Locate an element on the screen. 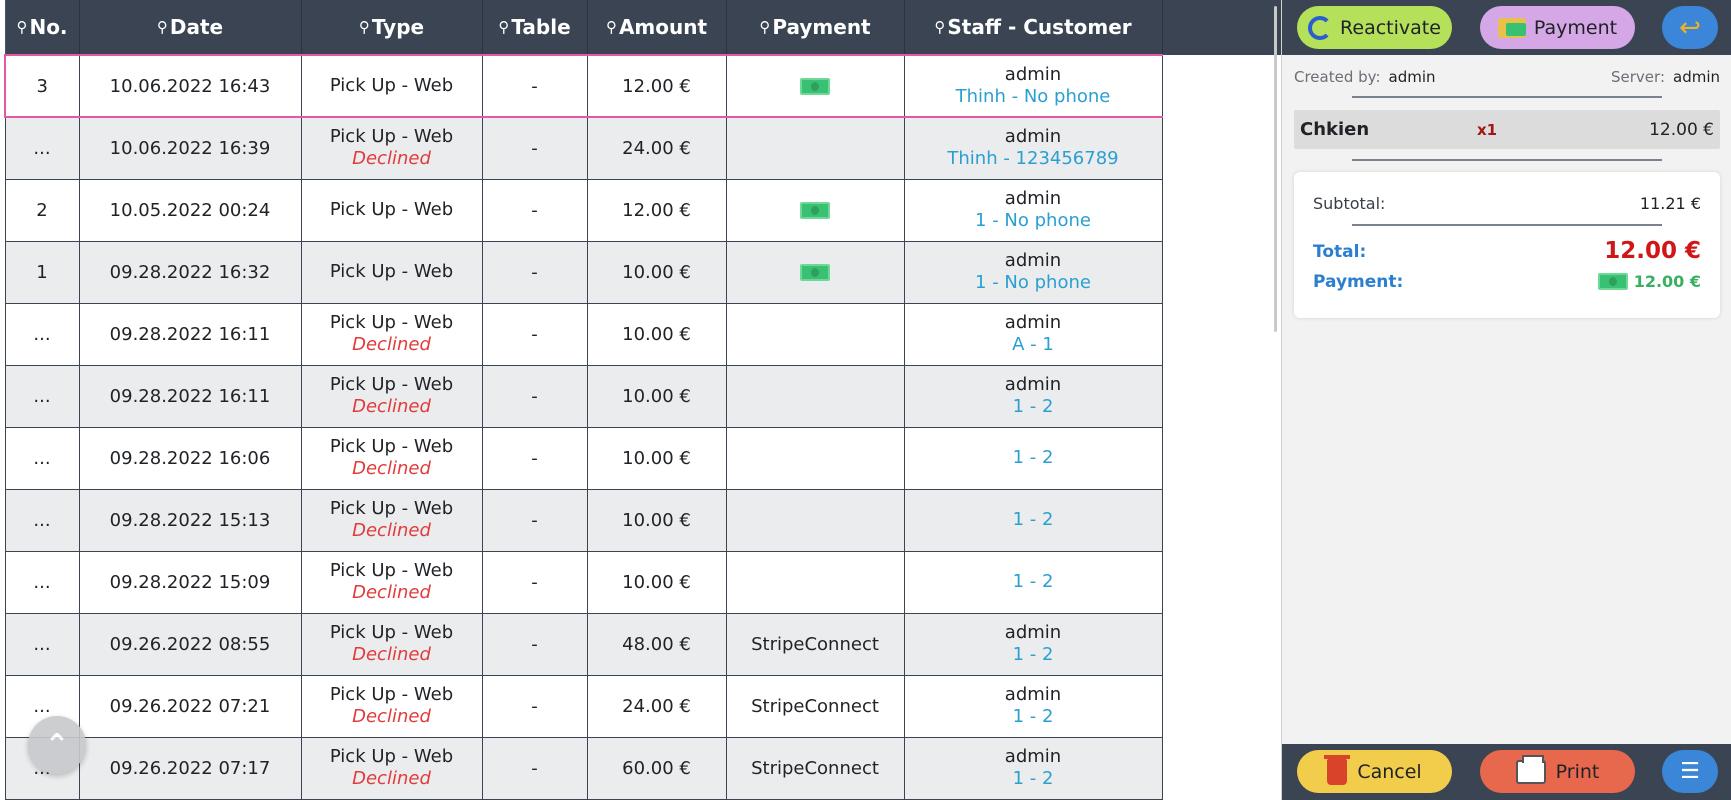  payment-button: Payment is located at coordinates (1557, 27).